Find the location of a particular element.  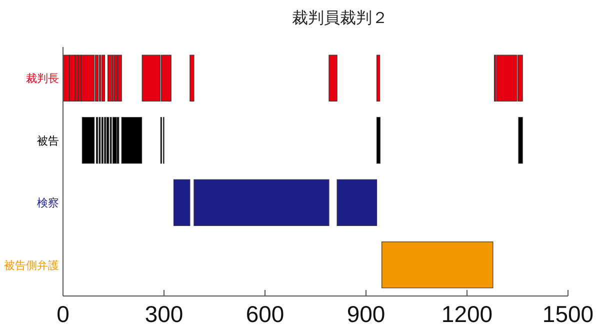

y-tick-label: 被告 is located at coordinates (48, 141).